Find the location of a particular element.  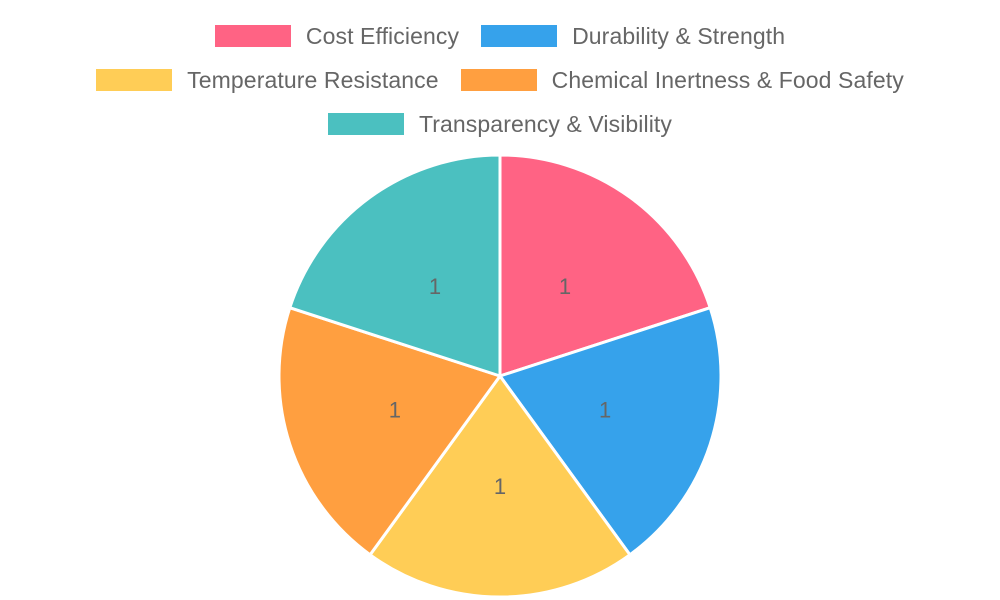

legend-label: Temperature Resistance is located at coordinates (313, 79).